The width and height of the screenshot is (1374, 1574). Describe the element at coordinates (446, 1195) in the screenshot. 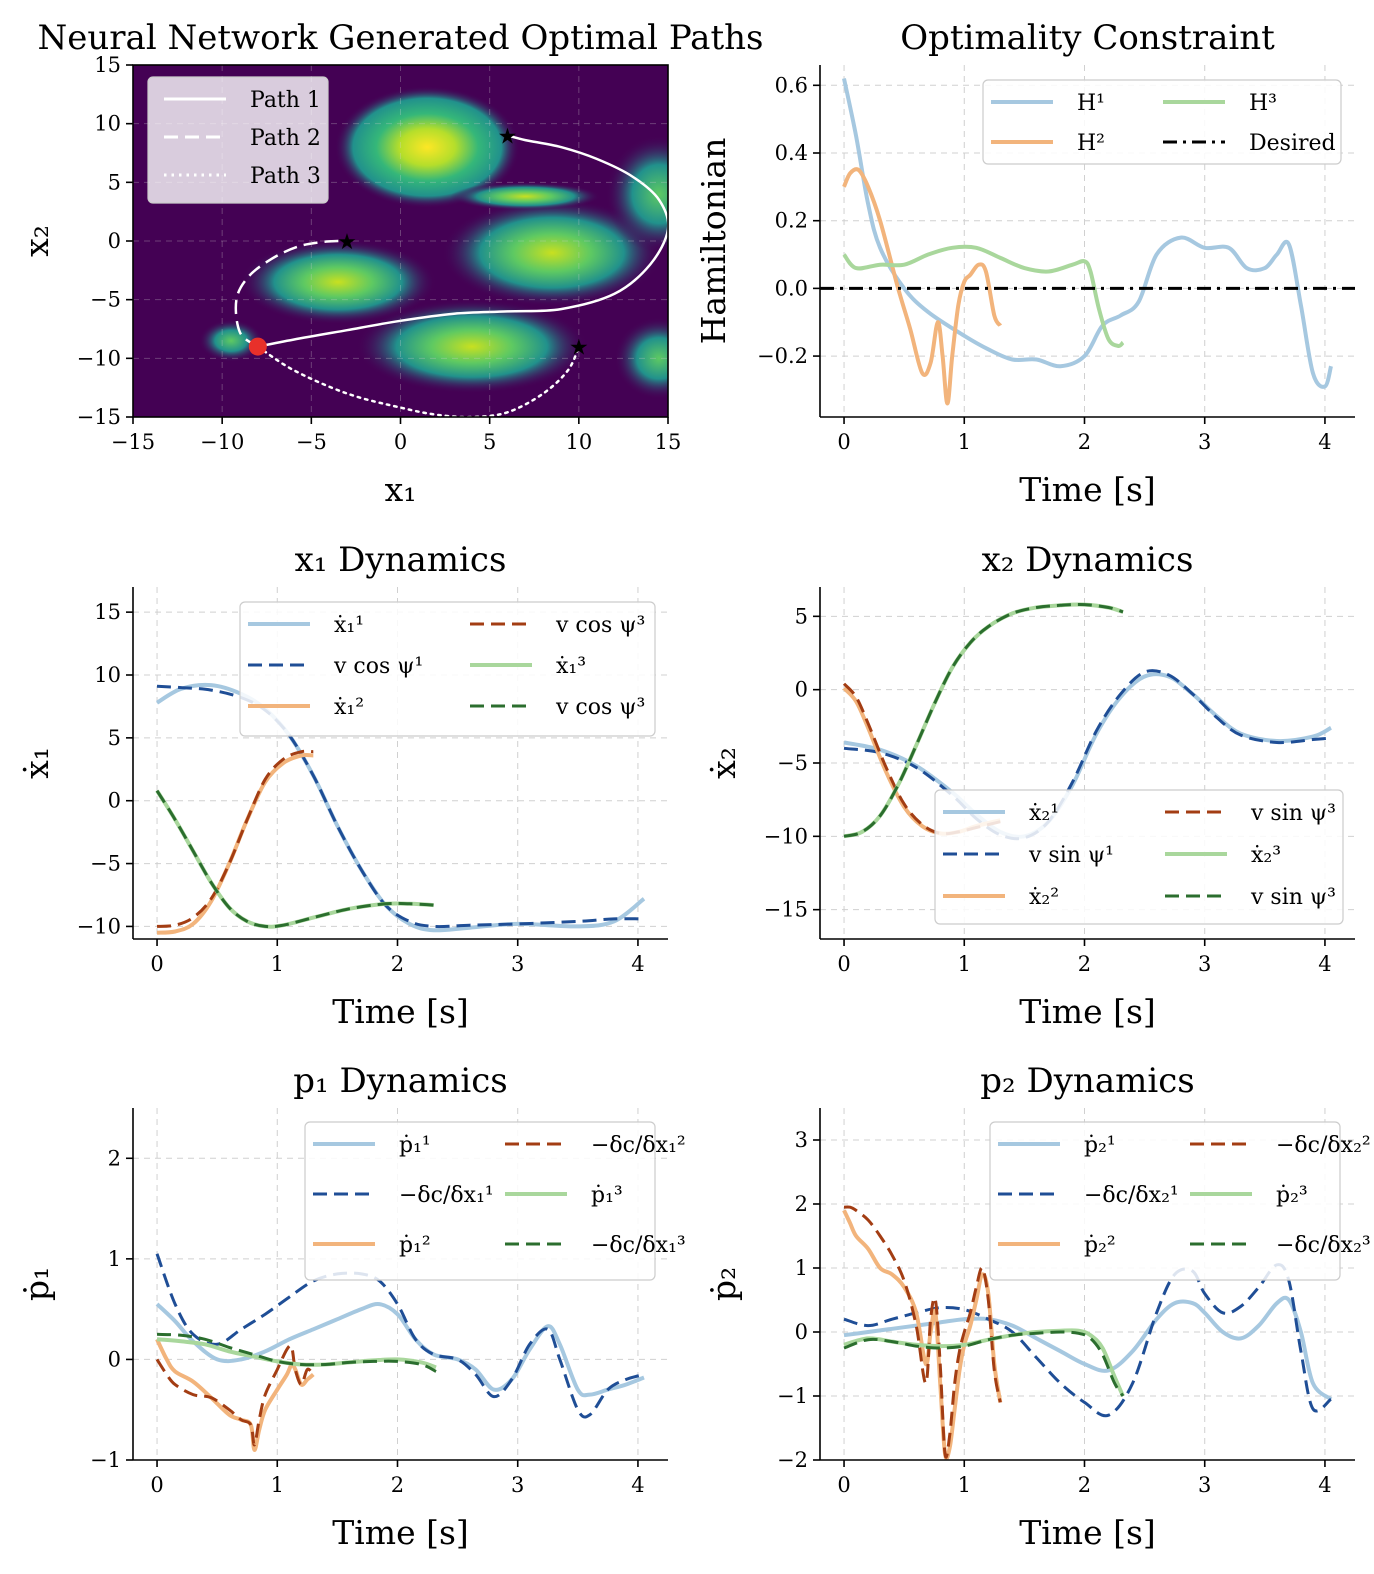

I see `legend-label: −δc/δx₁¹` at that location.